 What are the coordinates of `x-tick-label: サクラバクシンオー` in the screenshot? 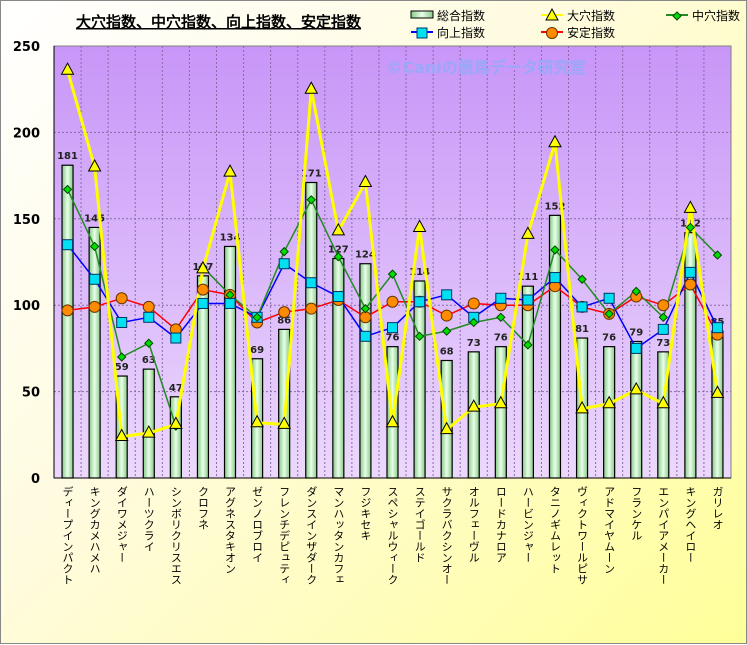 It's located at (446, 535).